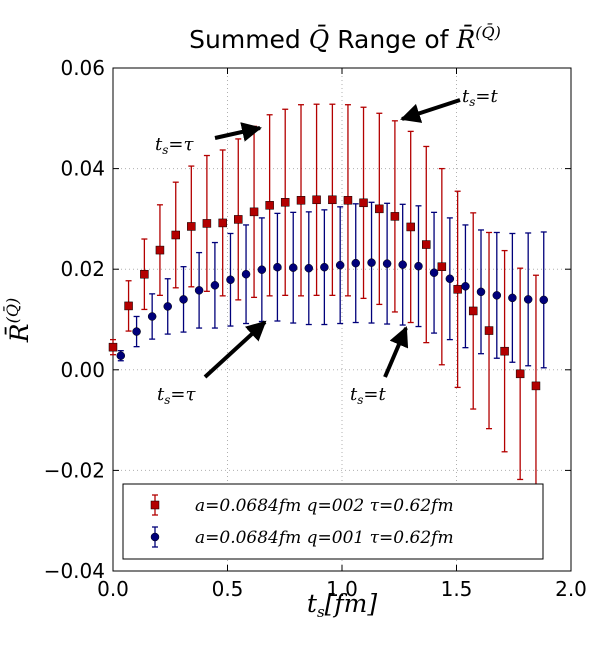 This screenshot has width=598, height=652. Describe the element at coordinates (74, 470) in the screenshot. I see `y-tick-label: −0.02` at that location.